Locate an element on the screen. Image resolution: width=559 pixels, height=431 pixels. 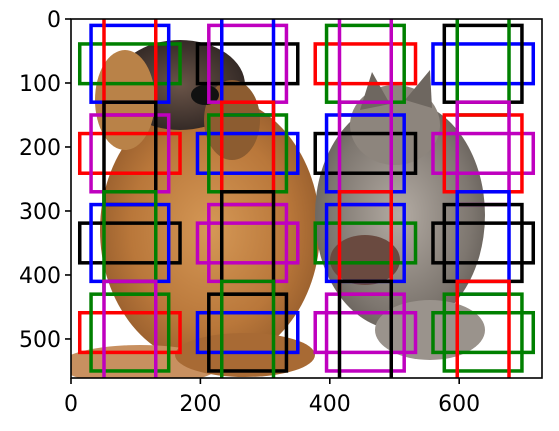
puppy-ear-left is located at coordinates (125, 100).